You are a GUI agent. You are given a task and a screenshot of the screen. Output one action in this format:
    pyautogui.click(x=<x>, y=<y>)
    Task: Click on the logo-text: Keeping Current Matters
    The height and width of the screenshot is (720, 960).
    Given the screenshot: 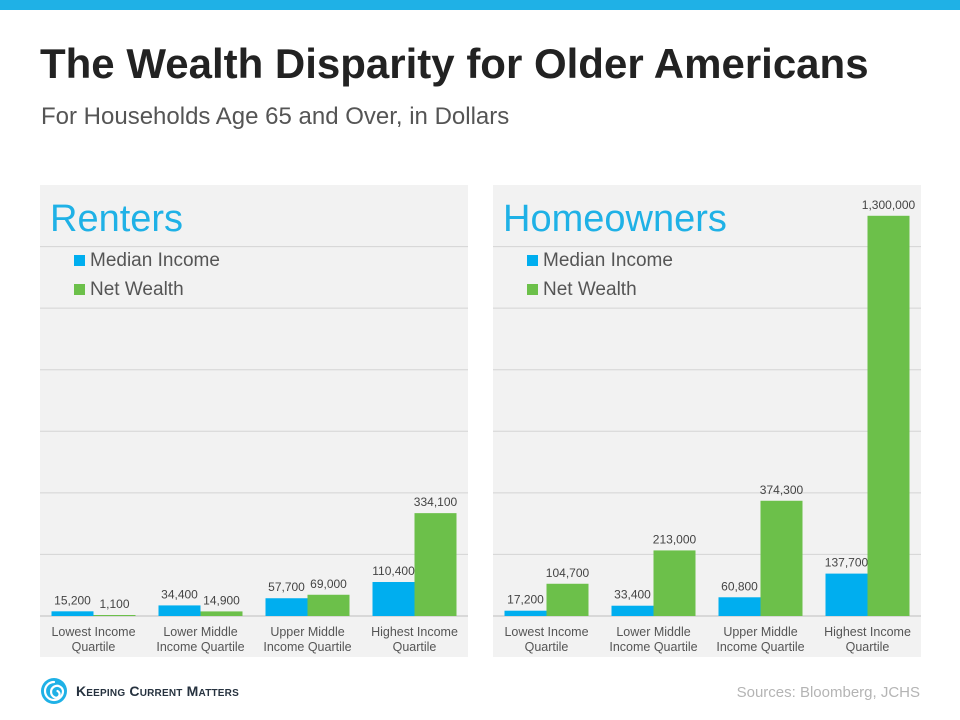 What is the action you would take?
    pyautogui.click(x=157, y=691)
    